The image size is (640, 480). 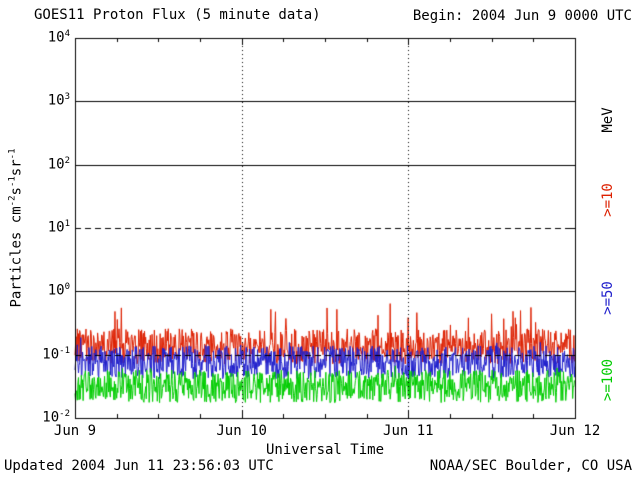 What do you see at coordinates (139, 466) in the screenshot?
I see `updated-timestamp: Updated 2004 Jun 11 23:56:03 UTC` at bounding box center [139, 466].